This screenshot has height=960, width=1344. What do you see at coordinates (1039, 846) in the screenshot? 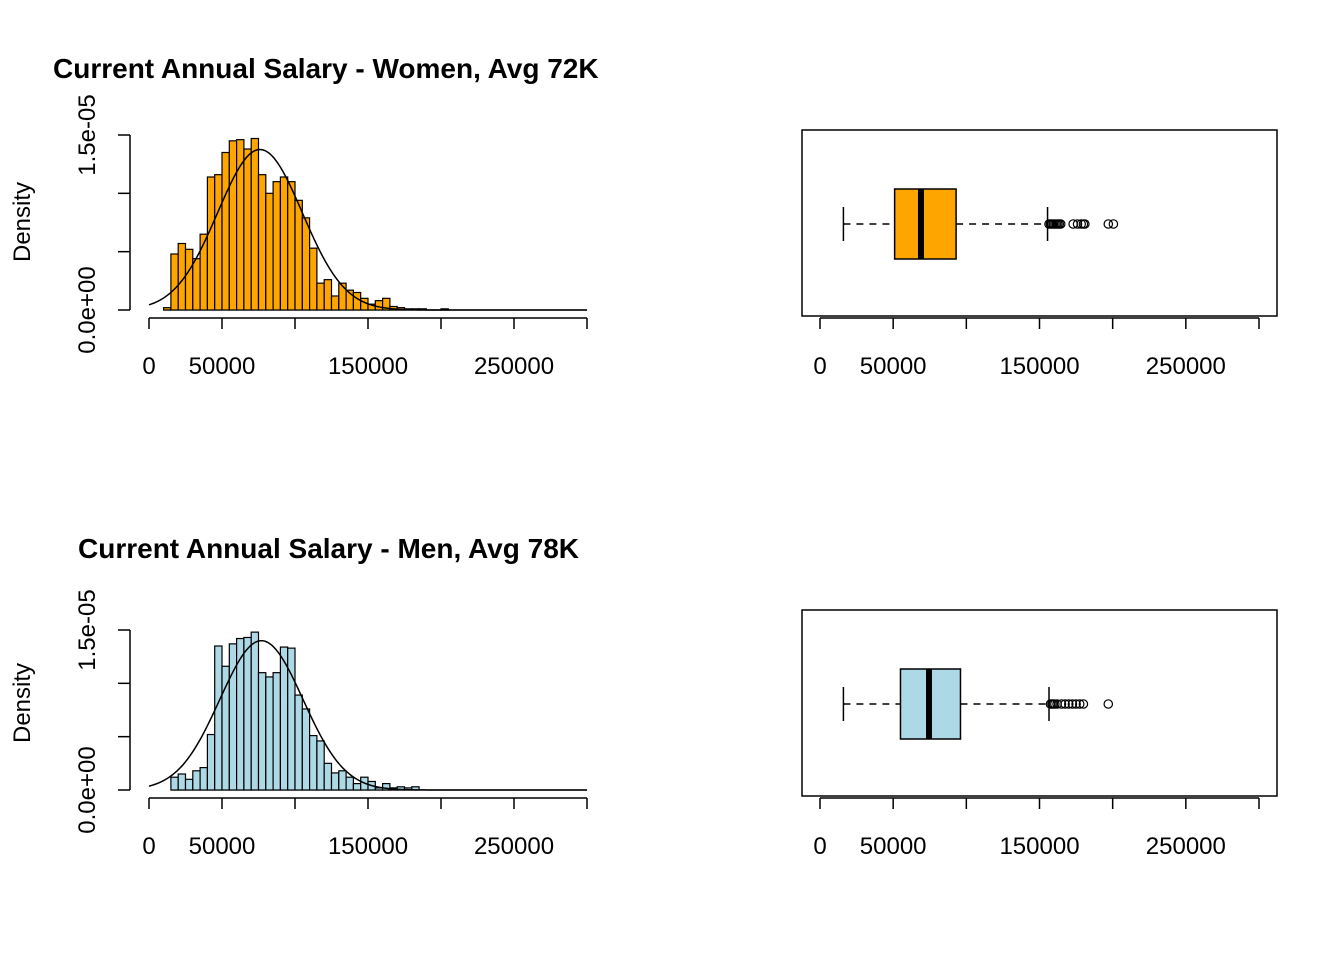
I see `men-box-x-tick-label: 150000` at bounding box center [1039, 846].